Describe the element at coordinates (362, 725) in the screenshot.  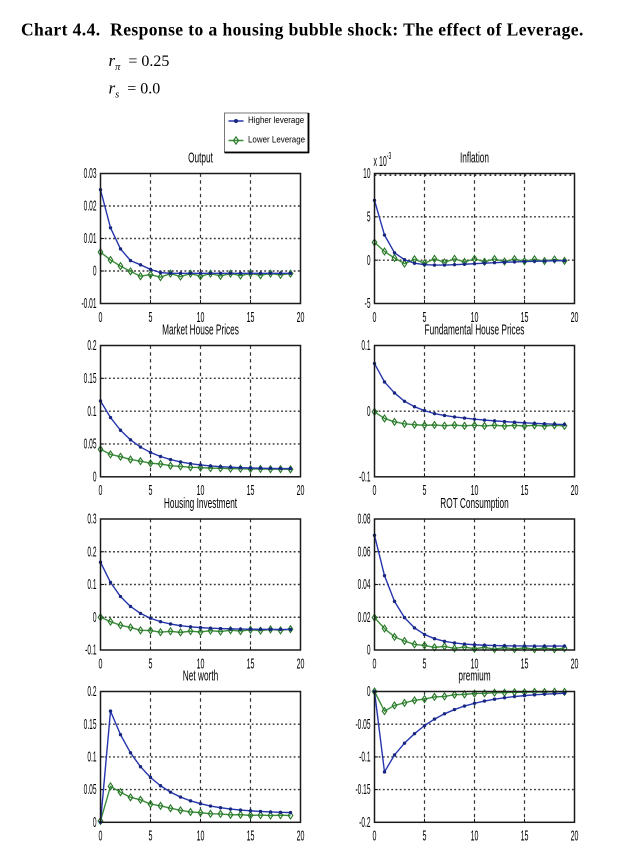
I see `svg-text: -0.05` at that location.